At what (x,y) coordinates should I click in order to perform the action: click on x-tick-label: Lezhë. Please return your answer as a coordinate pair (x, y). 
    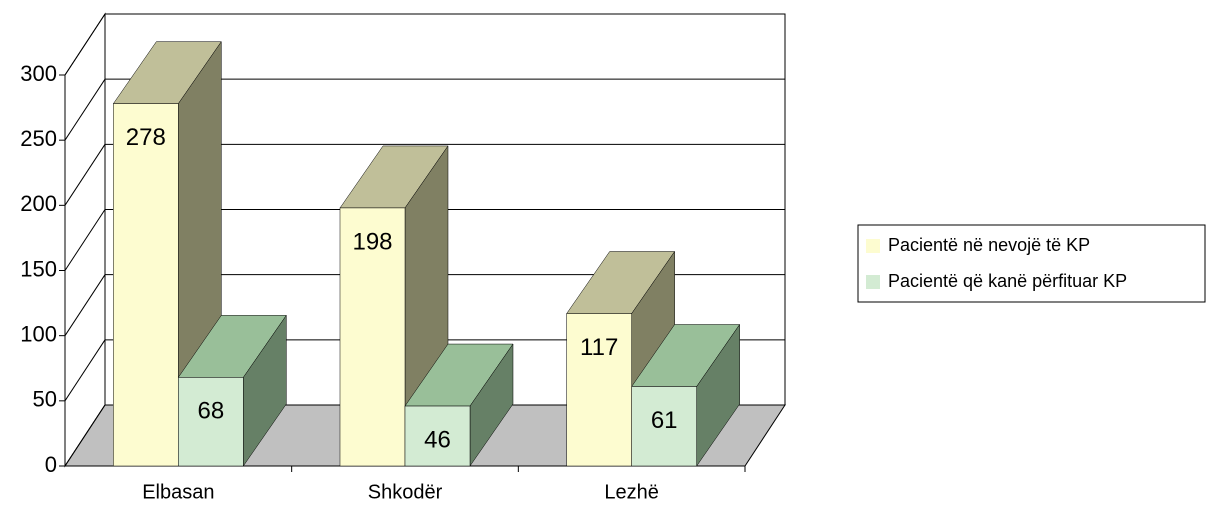
    Looking at the image, I should click on (631, 492).